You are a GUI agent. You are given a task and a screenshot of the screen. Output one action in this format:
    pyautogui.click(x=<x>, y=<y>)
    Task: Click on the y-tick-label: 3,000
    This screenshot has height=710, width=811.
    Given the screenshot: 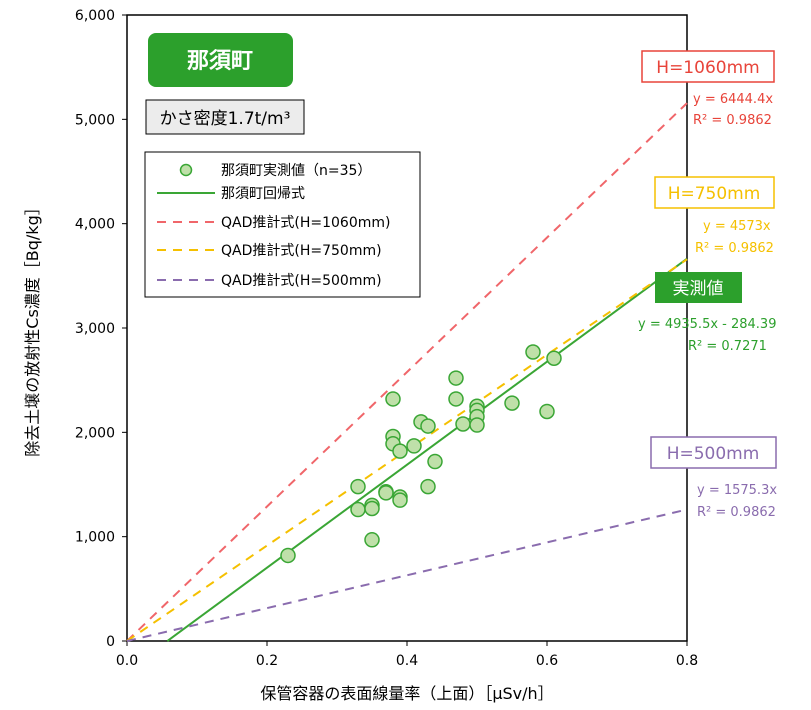 What is the action you would take?
    pyautogui.click(x=95, y=329)
    